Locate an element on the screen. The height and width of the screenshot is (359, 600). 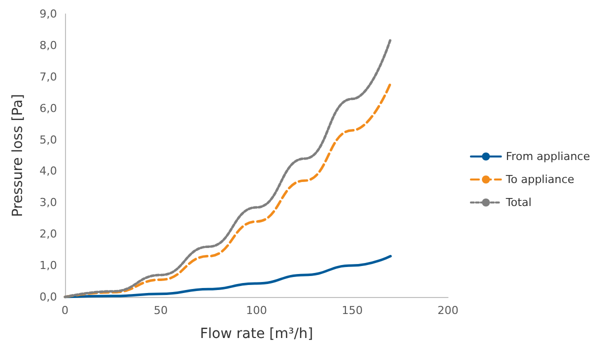
y-tick-label: 4,0 is located at coordinates (48, 171).